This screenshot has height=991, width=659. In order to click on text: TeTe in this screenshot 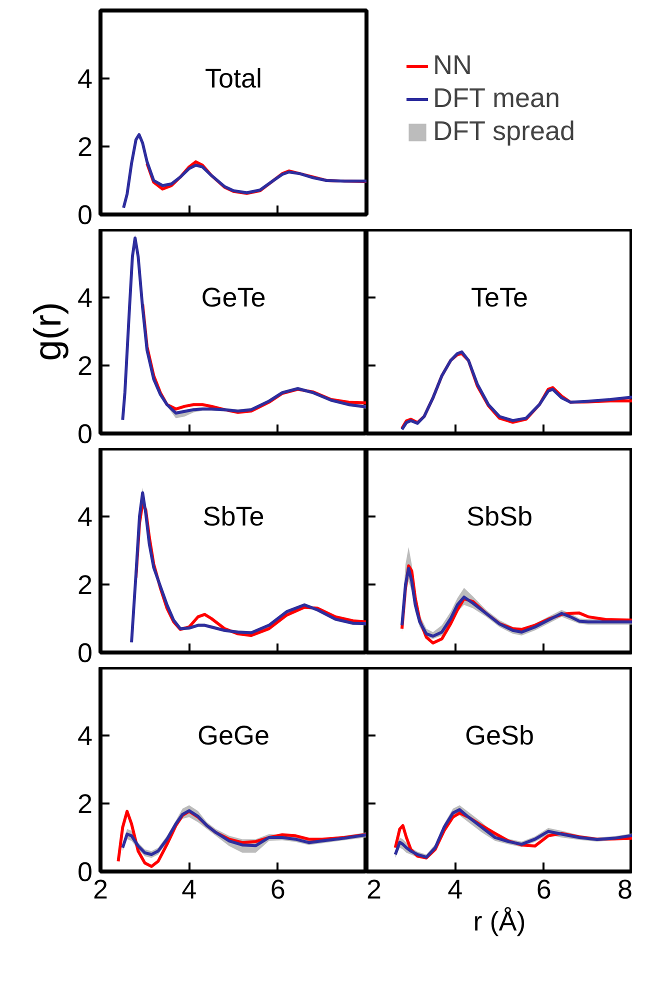, I will do `click(499, 297)`.